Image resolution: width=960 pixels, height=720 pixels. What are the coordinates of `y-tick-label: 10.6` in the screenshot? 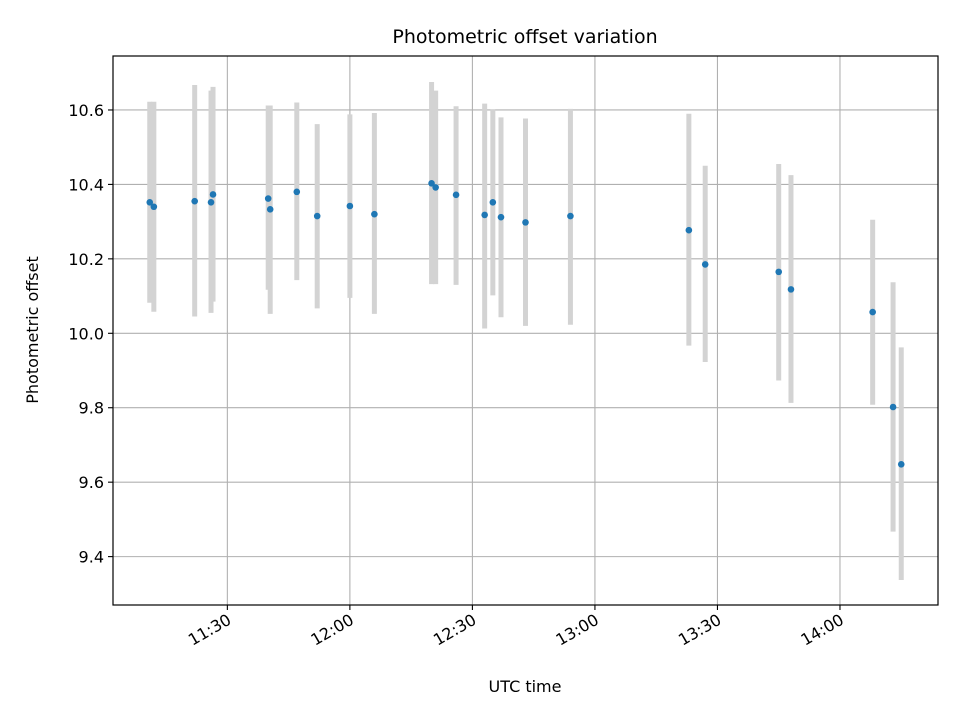 It's located at (86, 110).